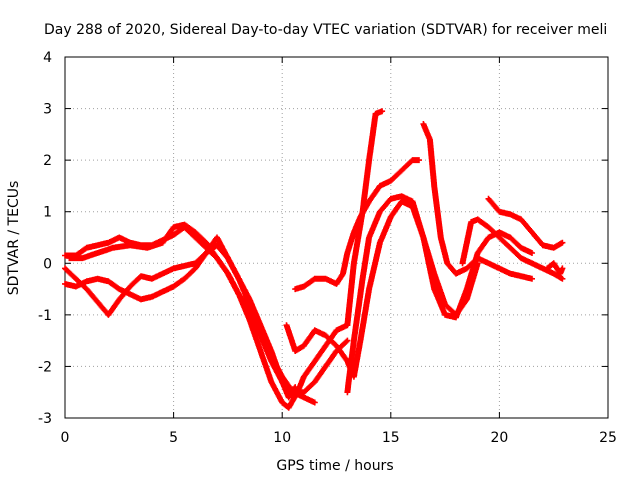  I want to click on series-track-k, so click(555, 268).